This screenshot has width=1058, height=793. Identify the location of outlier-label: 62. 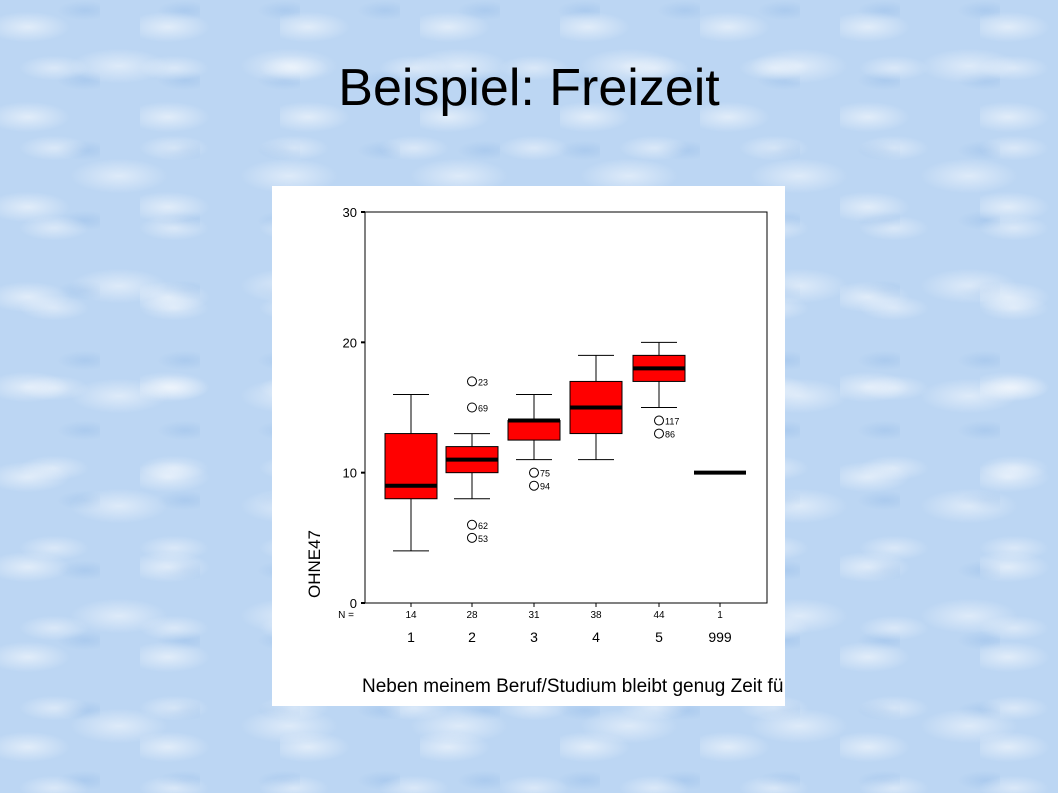
(483, 526).